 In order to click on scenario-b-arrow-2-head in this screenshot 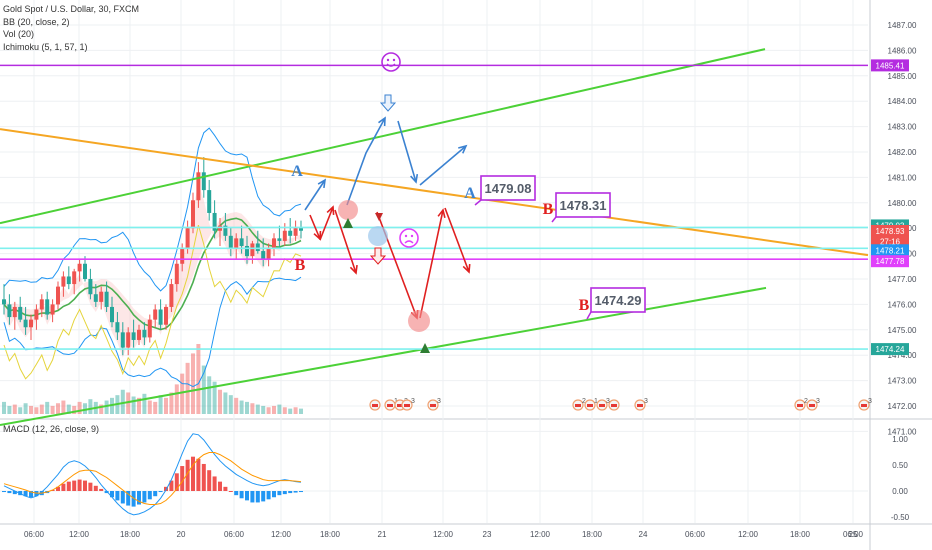, I will do `click(330, 210)`.